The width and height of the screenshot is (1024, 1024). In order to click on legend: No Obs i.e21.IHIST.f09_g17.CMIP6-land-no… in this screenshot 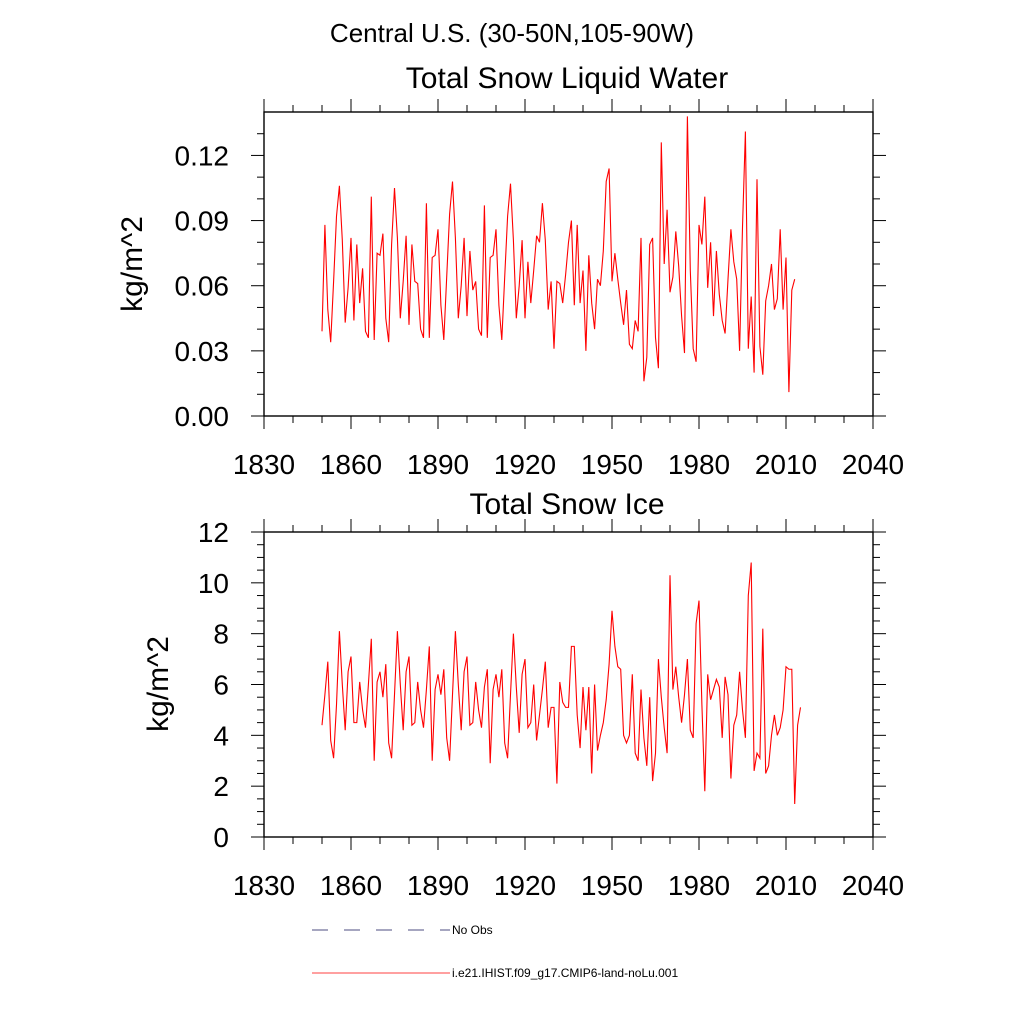, I will do `click(495, 951)`.